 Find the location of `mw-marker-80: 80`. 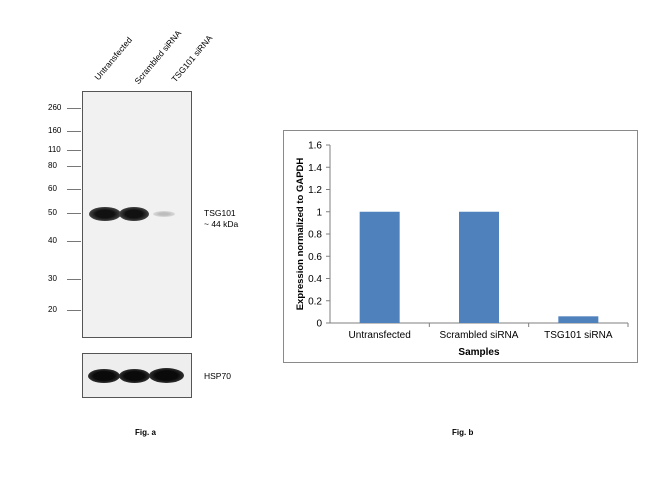

mw-marker-80: 80 is located at coordinates (64, 165).